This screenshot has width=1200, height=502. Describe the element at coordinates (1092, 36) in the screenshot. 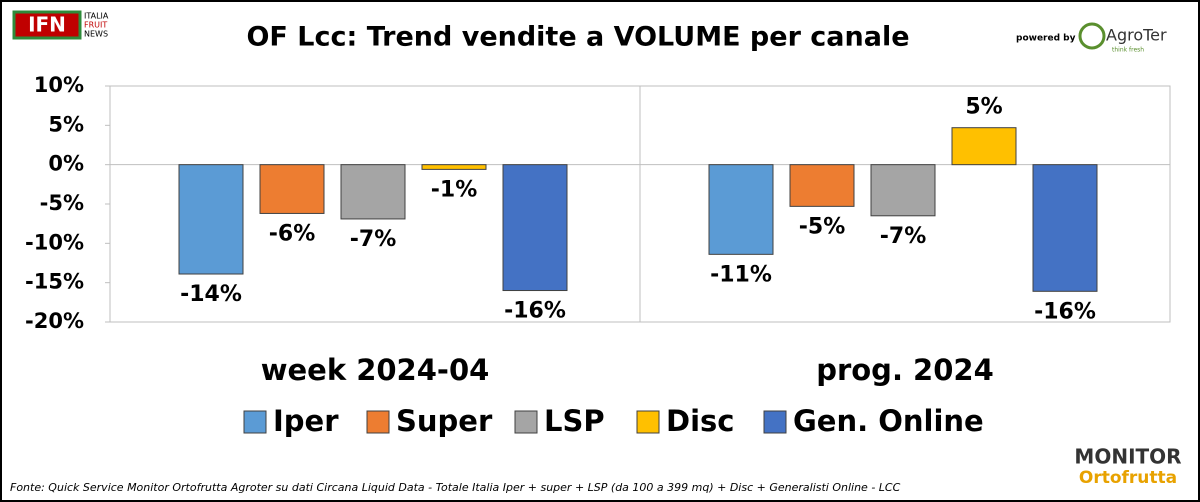

I see `sponsor-icon` at that location.